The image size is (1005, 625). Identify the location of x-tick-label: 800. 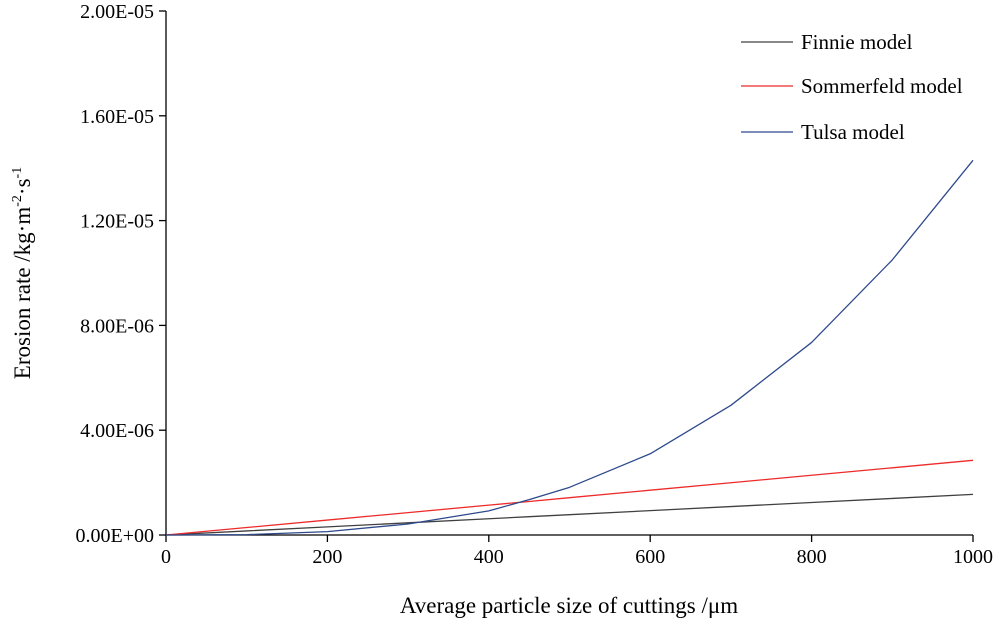
(812, 557).